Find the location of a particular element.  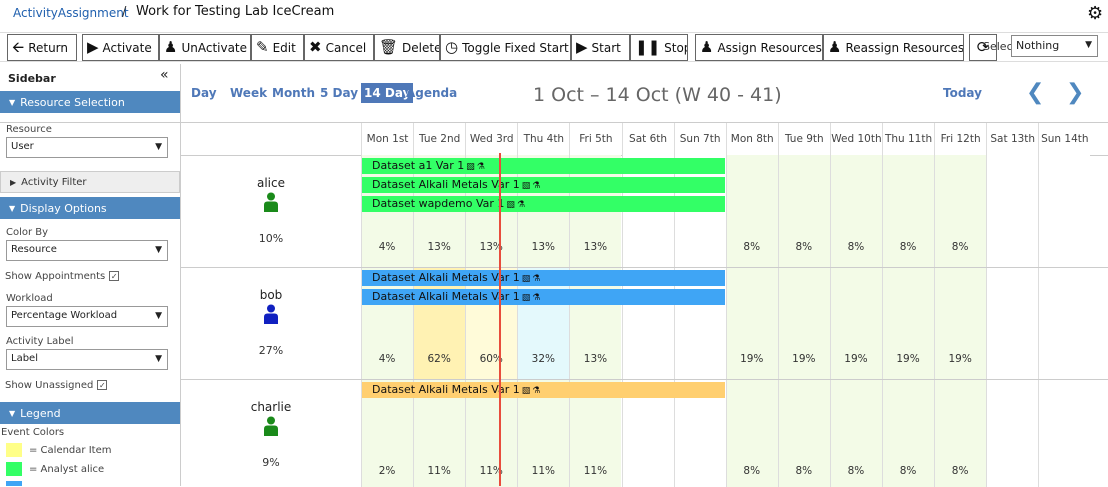

activity-label-select: Label ▼ is located at coordinates (87, 359).